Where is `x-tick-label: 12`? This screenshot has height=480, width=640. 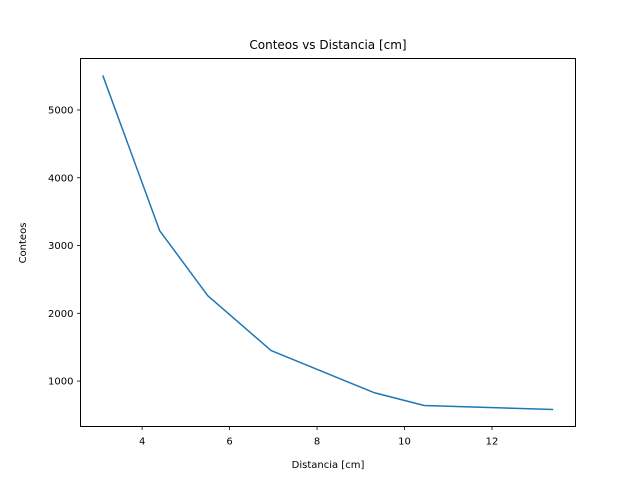
x-tick-label: 12 is located at coordinates (492, 442).